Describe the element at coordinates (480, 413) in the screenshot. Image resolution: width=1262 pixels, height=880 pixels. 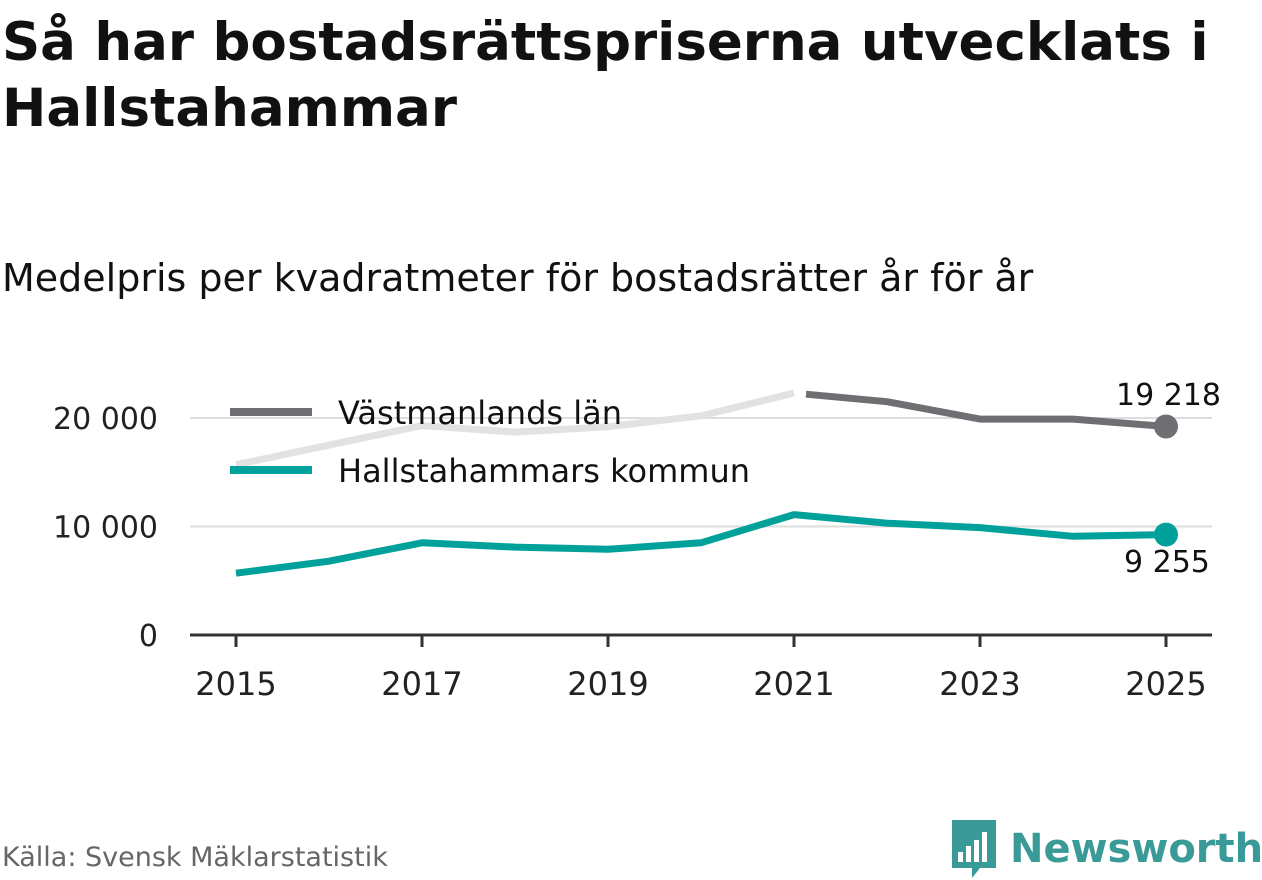
I see `legend-label-vastmanland: Västmanlands län` at that location.